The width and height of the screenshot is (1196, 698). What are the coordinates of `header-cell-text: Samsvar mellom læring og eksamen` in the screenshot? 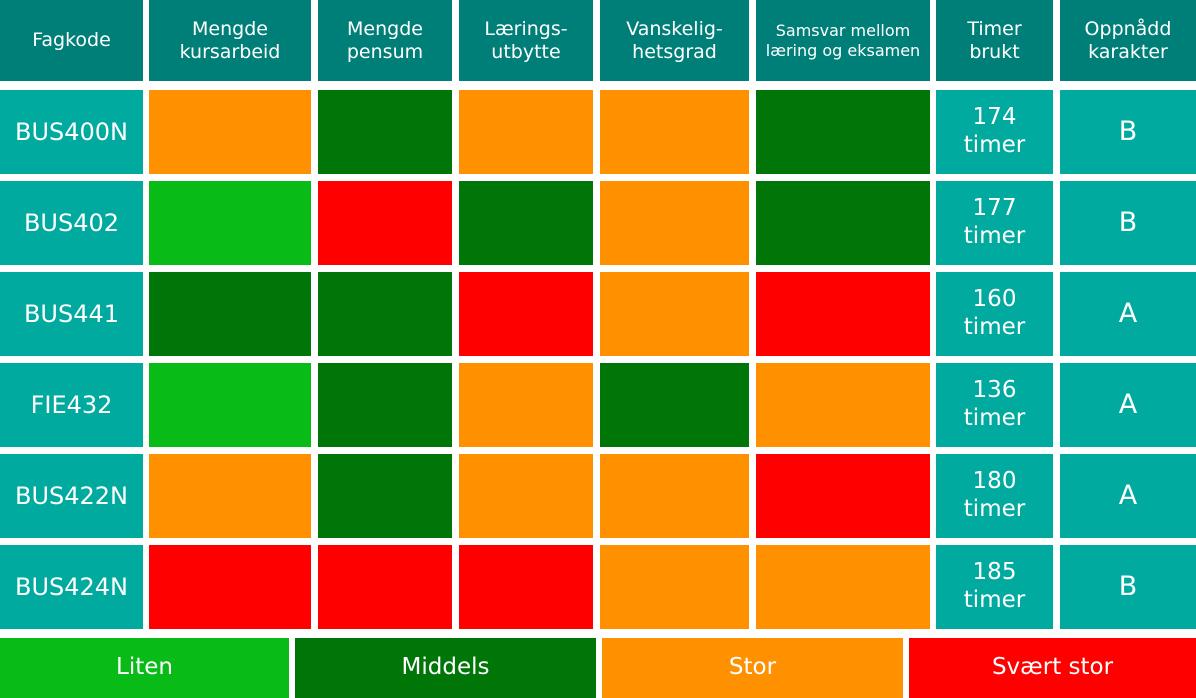 It's located at (843, 40).